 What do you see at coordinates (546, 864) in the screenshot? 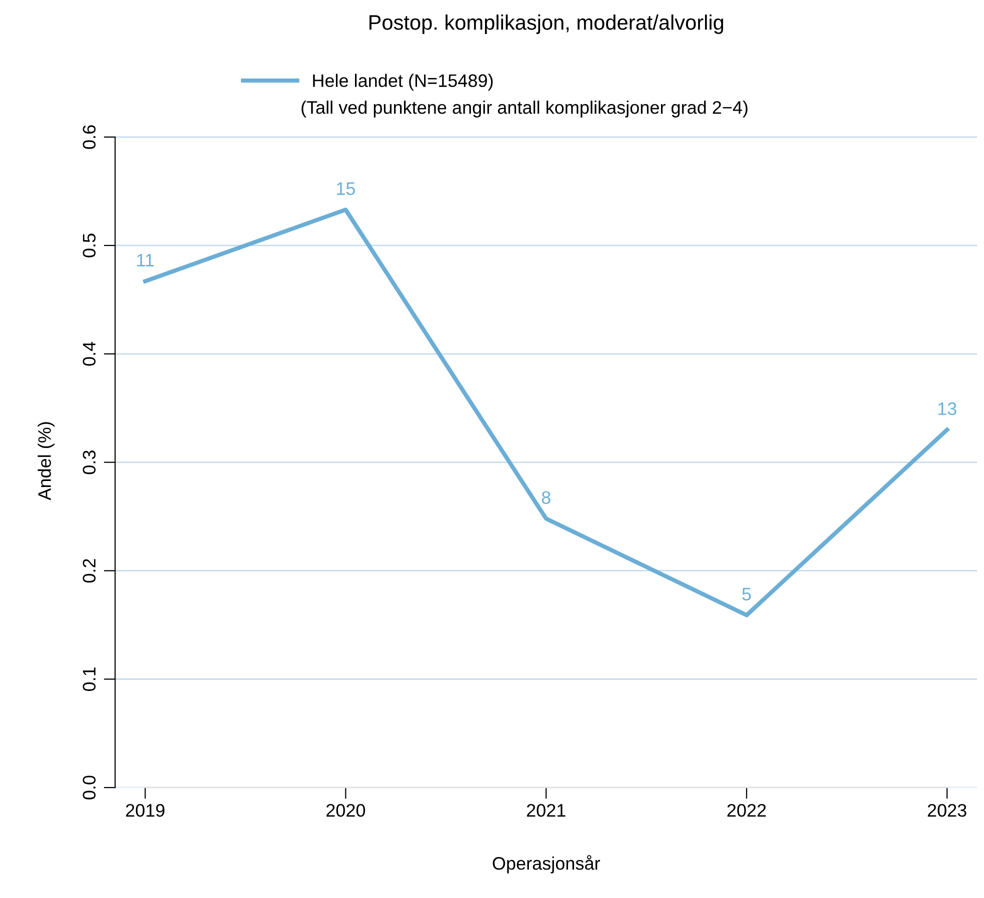
I see `x-axis-title: Operasjonsår` at bounding box center [546, 864].